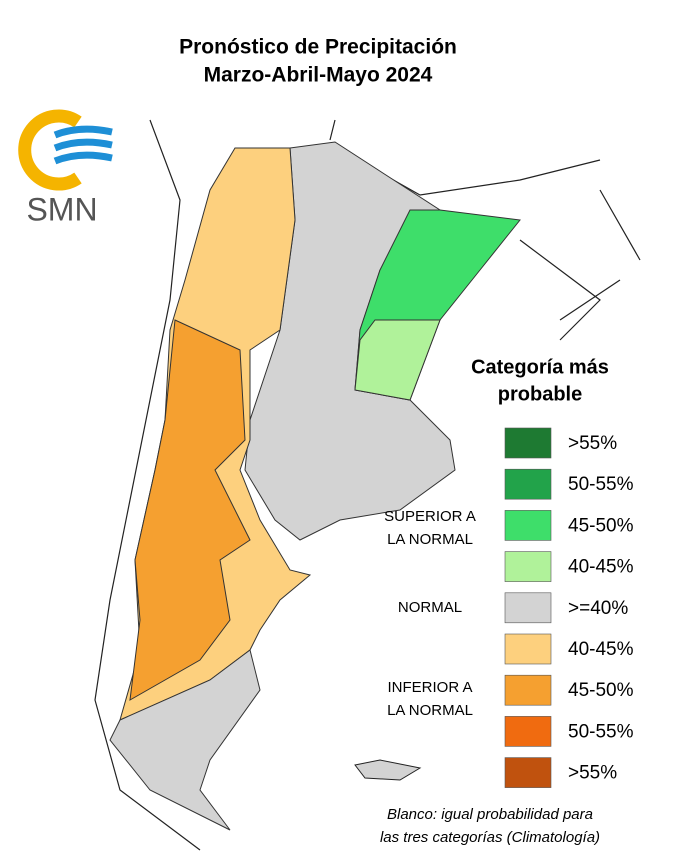  Describe the element at coordinates (540, 394) in the screenshot. I see `legend-title: probable` at that location.